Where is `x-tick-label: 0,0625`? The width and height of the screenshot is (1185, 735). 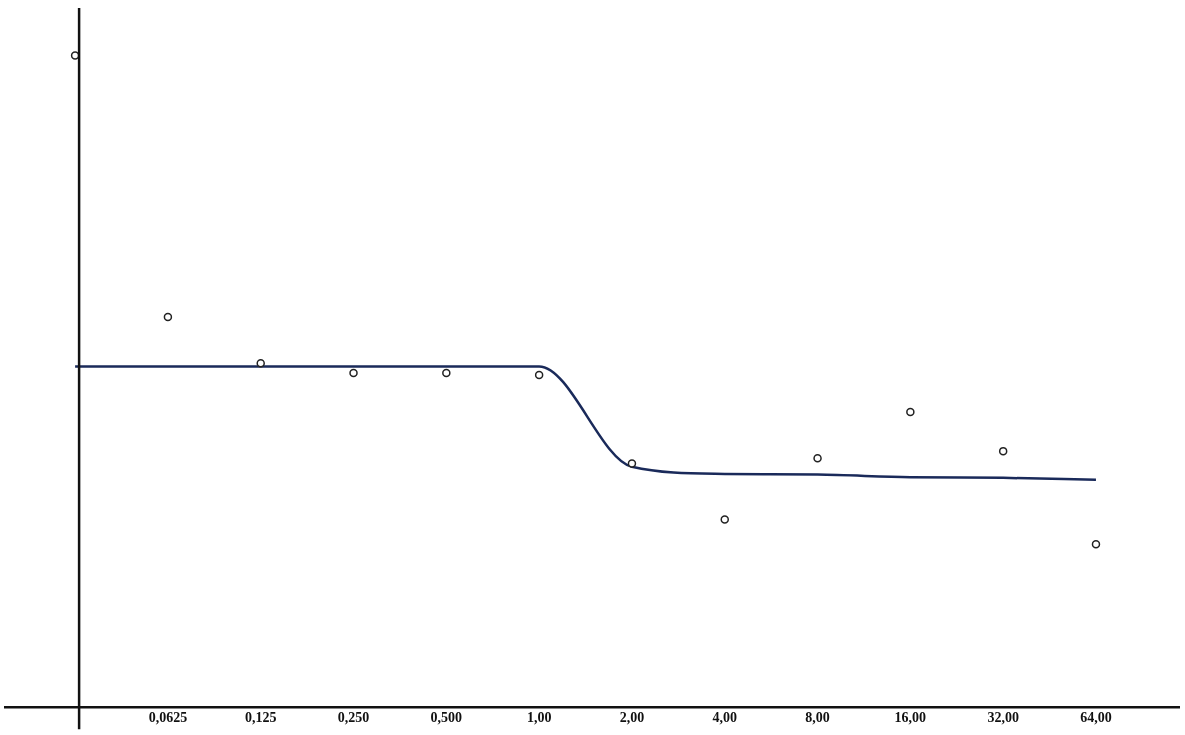
x-tick-label: 0,0625 is located at coordinates (168, 718).